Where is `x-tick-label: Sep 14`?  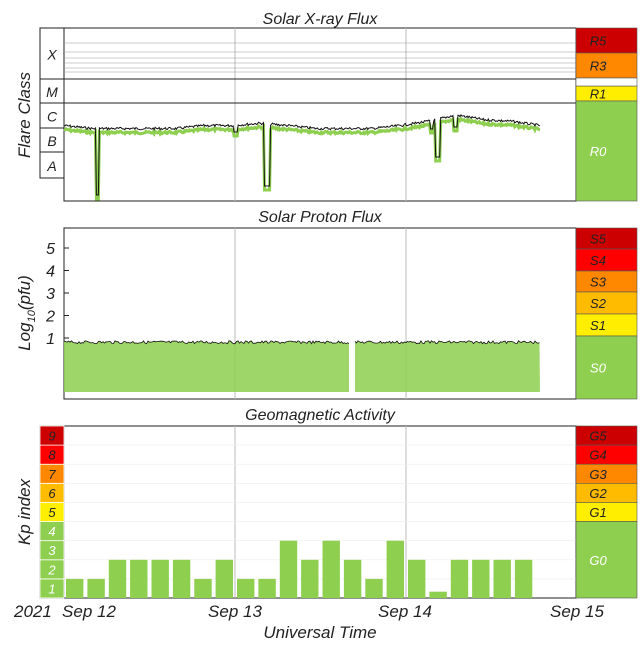
x-tick-label: Sep 14 is located at coordinates (405, 611).